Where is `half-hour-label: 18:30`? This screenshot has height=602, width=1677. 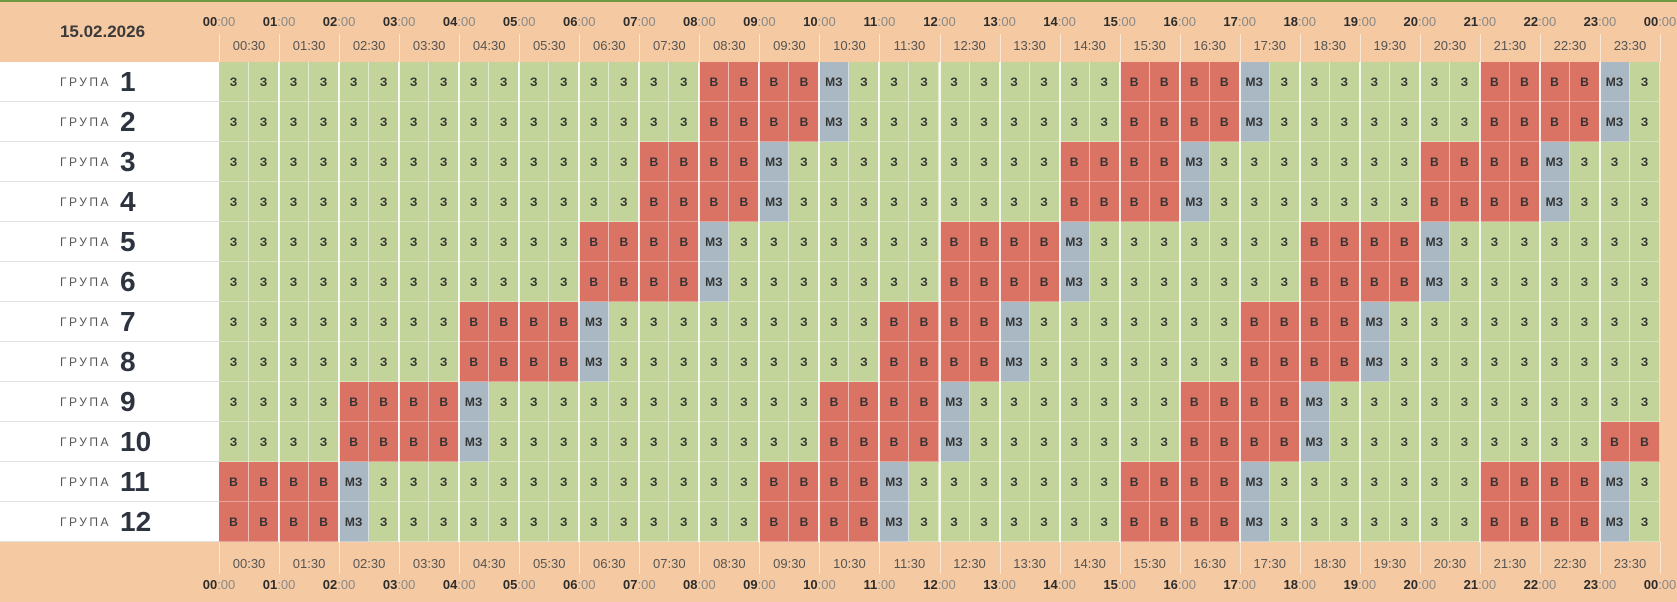
half-hour-label: 18:30 is located at coordinates (1330, 45).